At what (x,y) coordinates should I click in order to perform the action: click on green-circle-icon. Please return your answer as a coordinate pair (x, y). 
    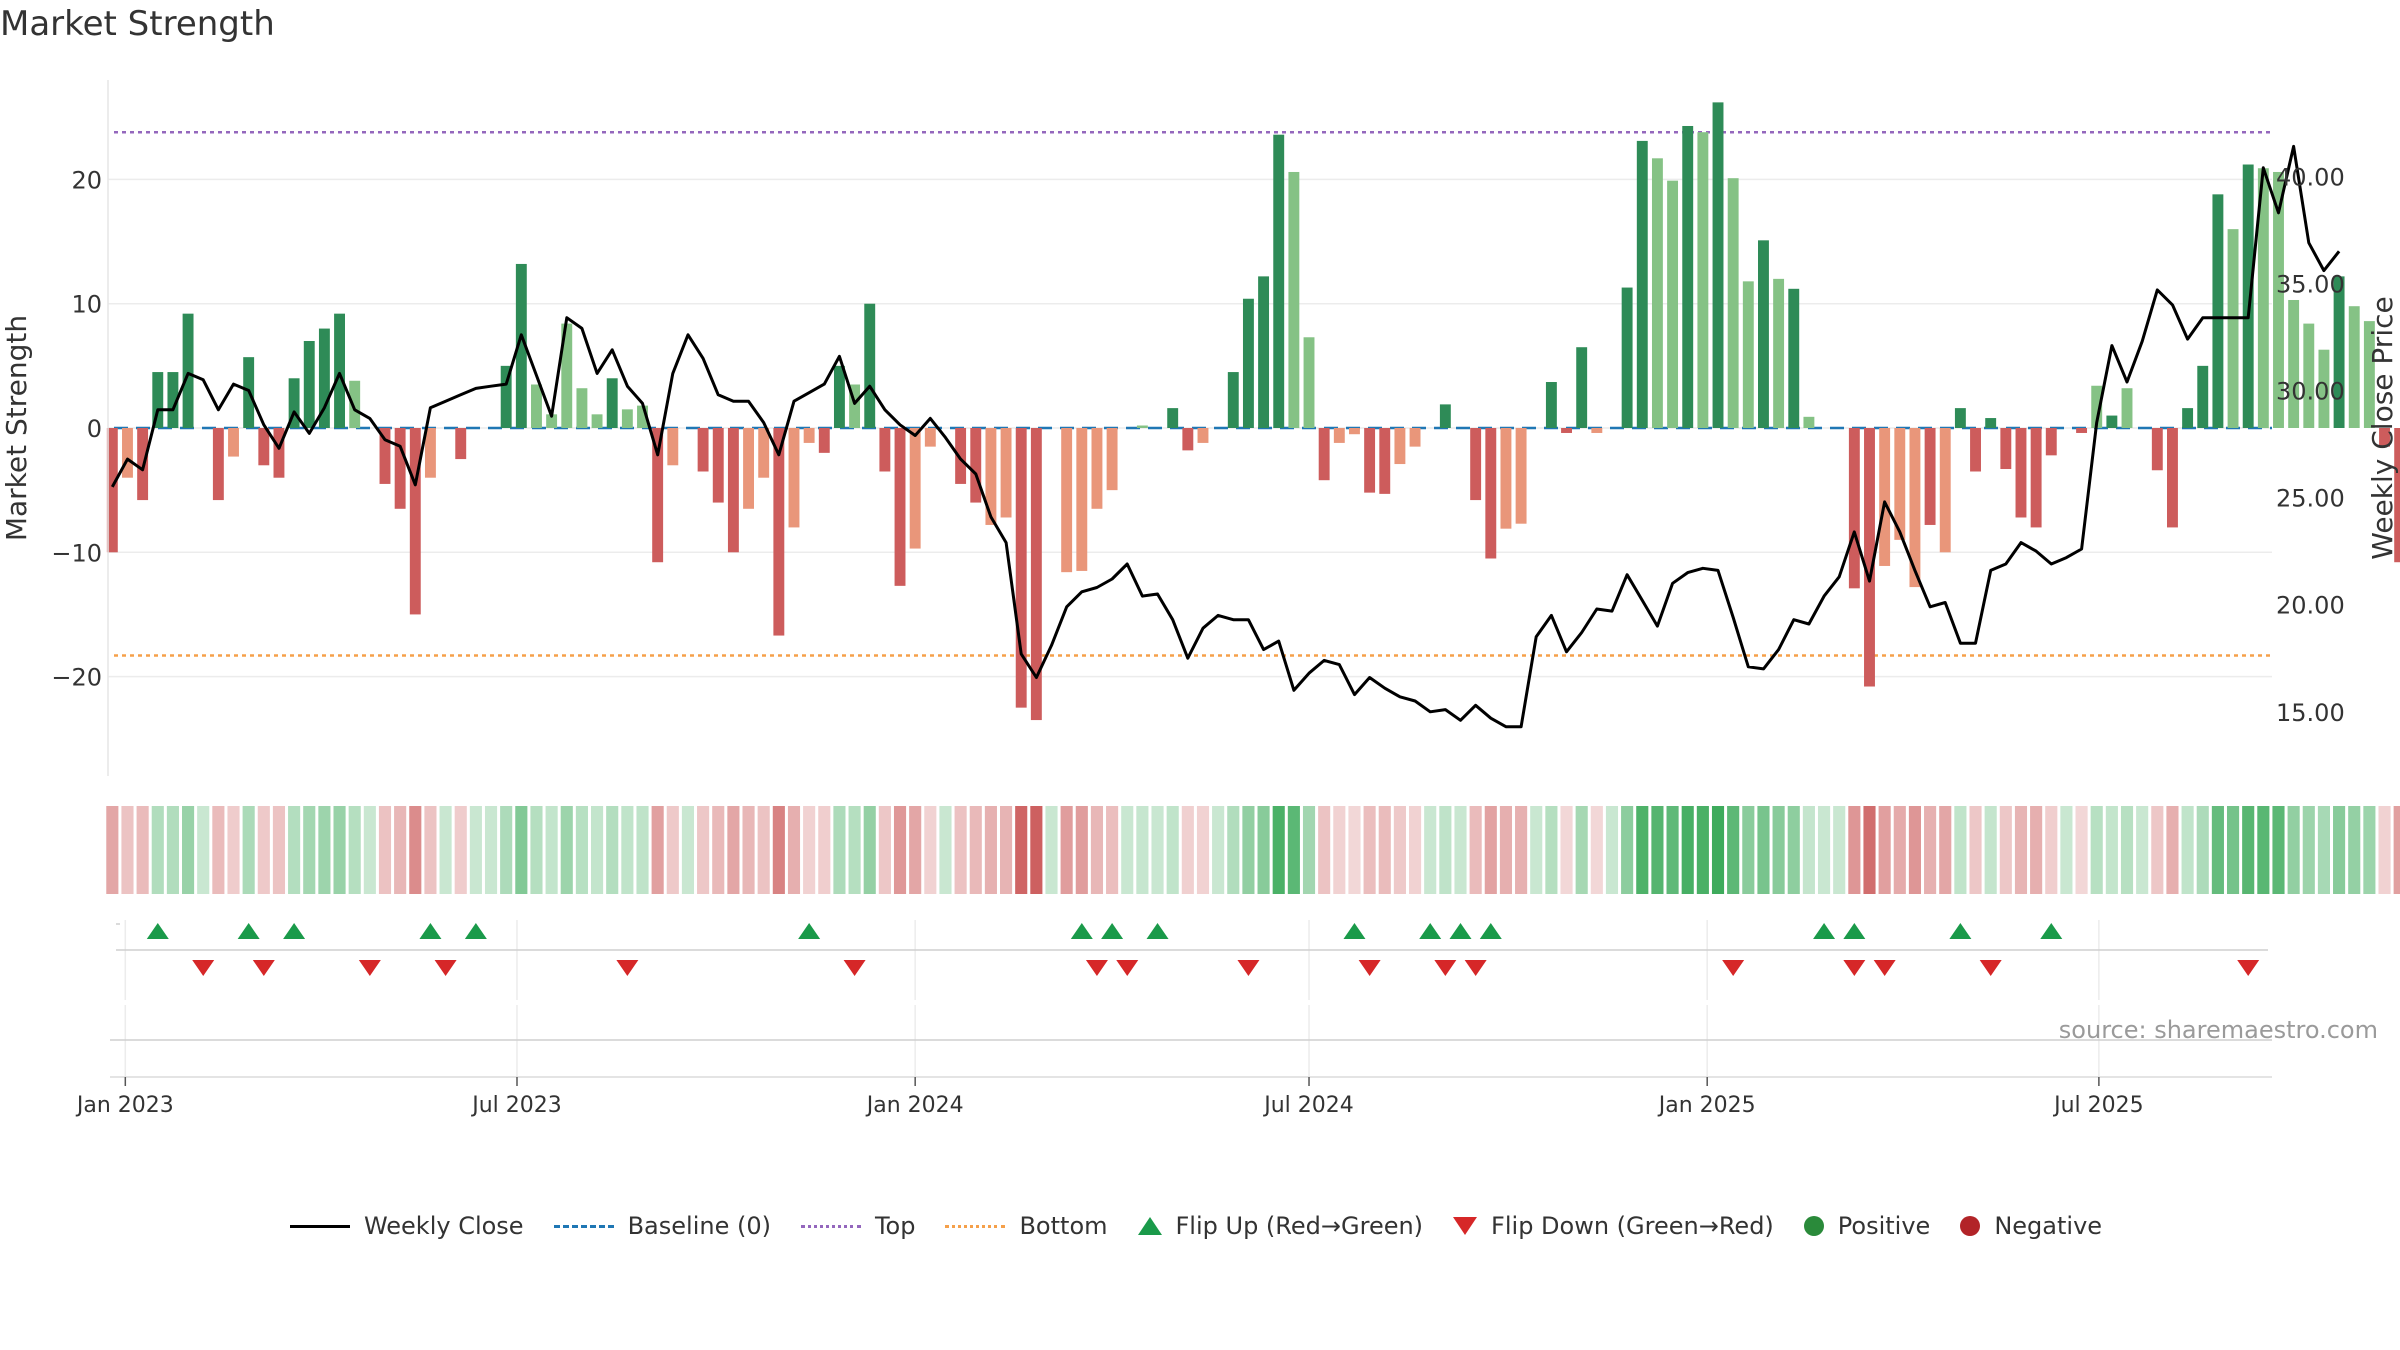
    Looking at the image, I should click on (1813, 1226).